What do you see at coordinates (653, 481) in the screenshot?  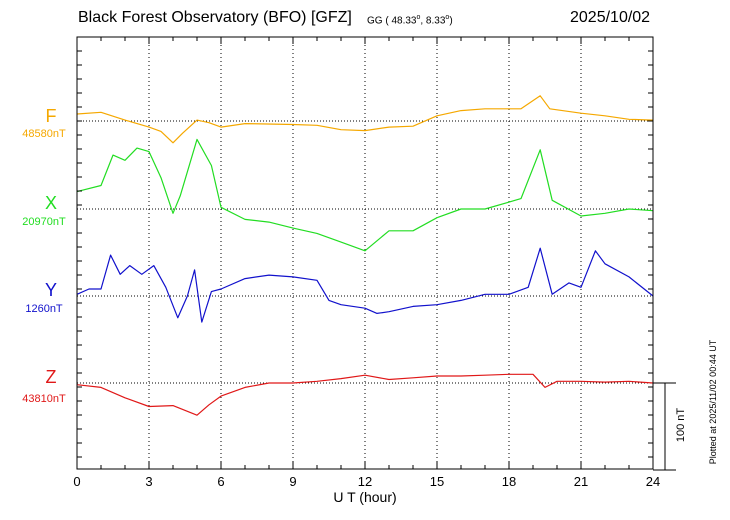 I see `x-tick-label: 24` at bounding box center [653, 481].